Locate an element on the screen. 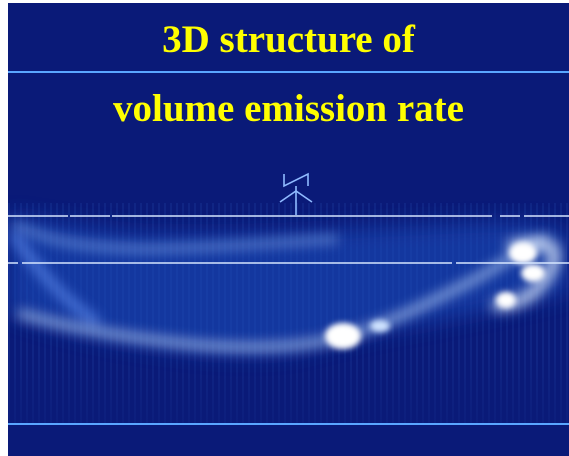 Image resolution: width=569 pixels, height=456 pixels. instrument-marker-icon is located at coordinates (296, 193).